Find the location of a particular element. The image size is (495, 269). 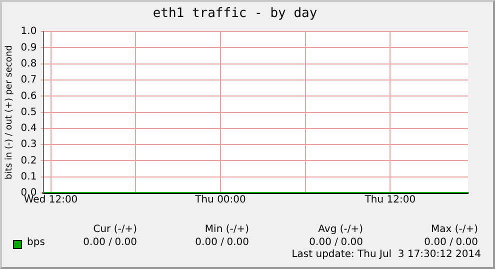

x-tick-label: Thu 00:00 is located at coordinates (220, 200).